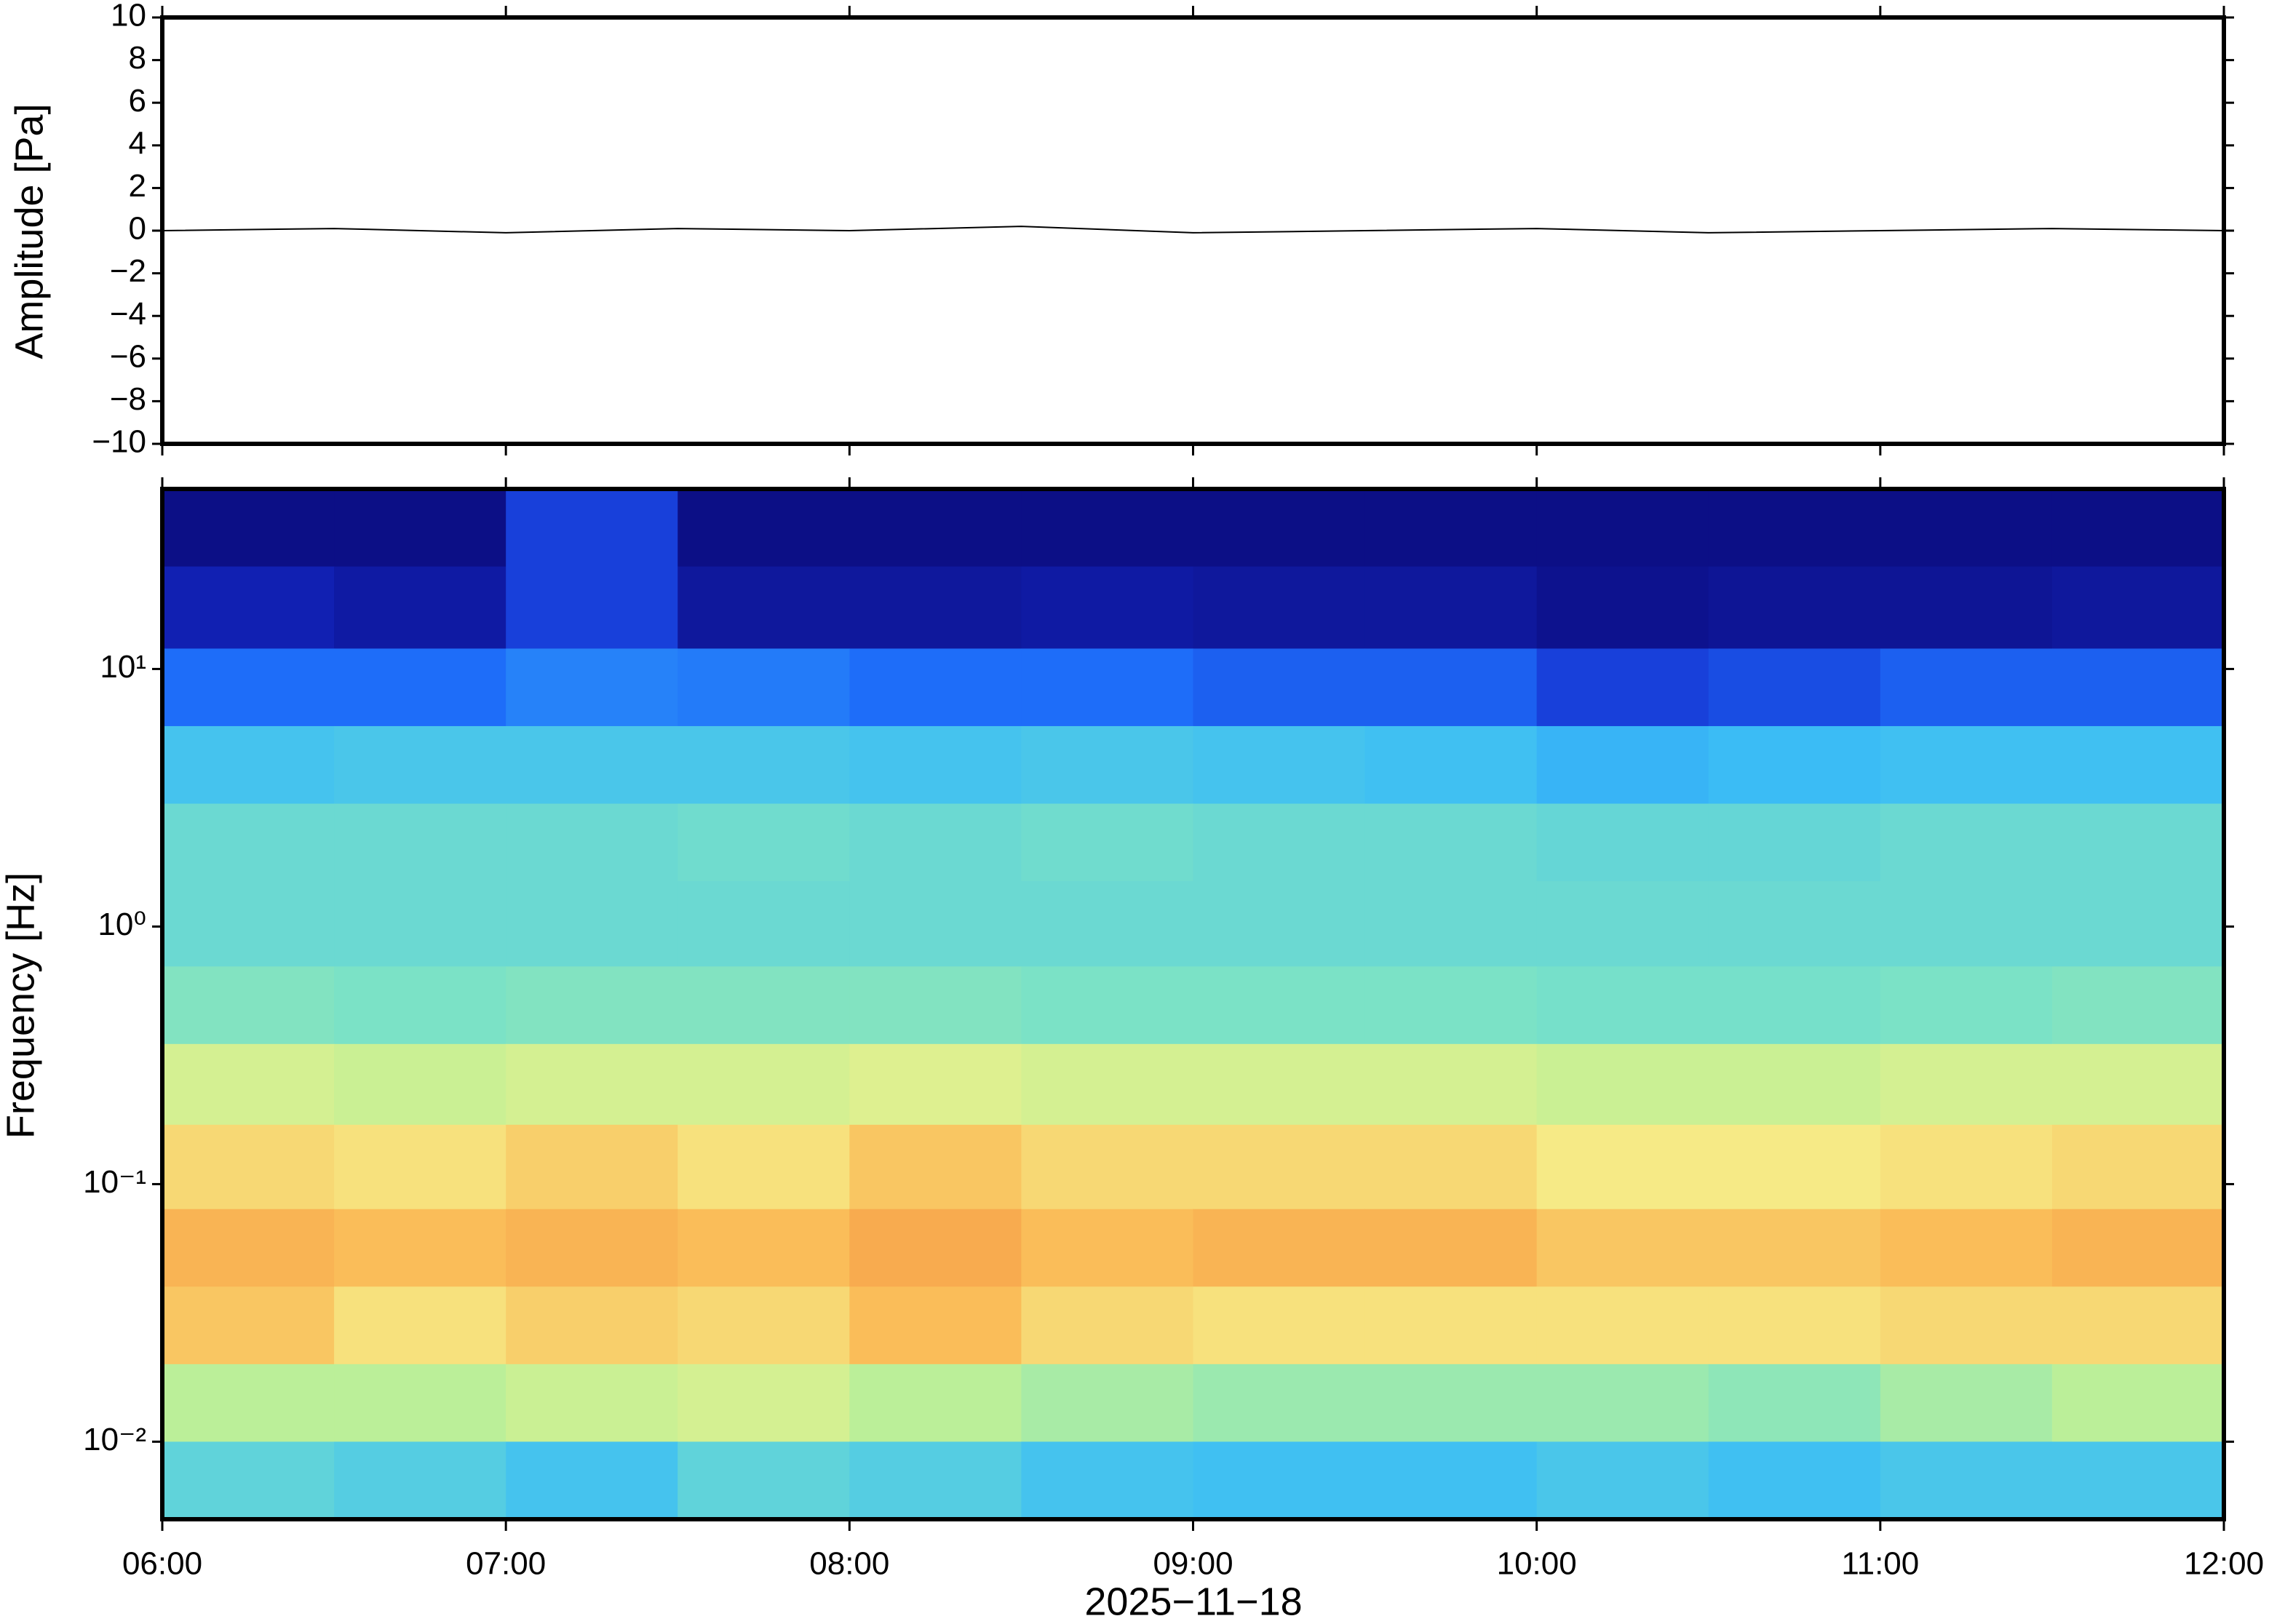 The image size is (2269, 1624). I want to click on y-axis-label: Amplitude [Pa], so click(29, 231).